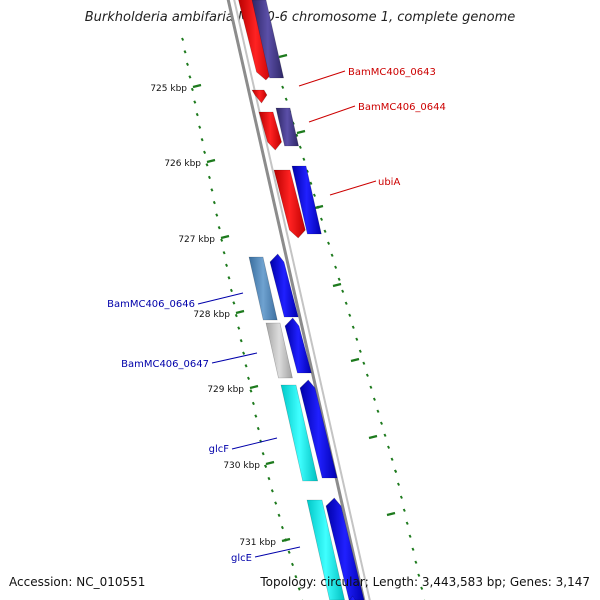 This screenshot has width=600, height=600. Describe the element at coordinates (389, 182) in the screenshot. I see `gene-label: ubiA` at that location.